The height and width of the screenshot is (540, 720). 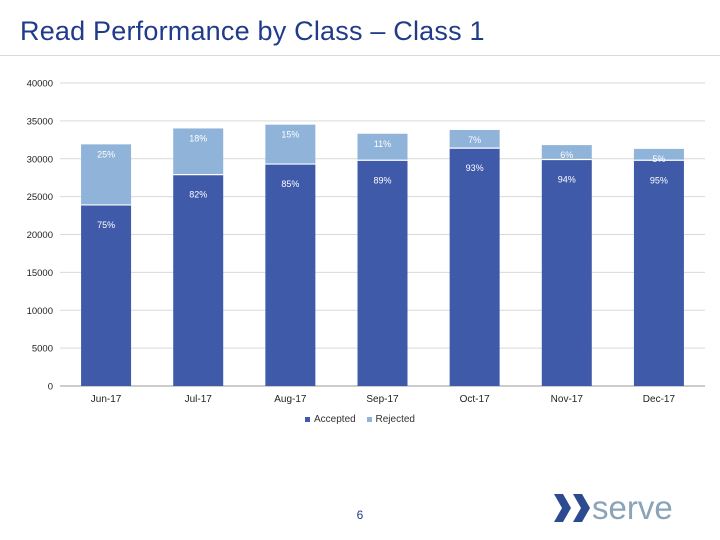 I want to click on y-axis-ticks: 0 5000 10000 15000 20000 25000 30000 35000 40000, so click(x=40, y=236).